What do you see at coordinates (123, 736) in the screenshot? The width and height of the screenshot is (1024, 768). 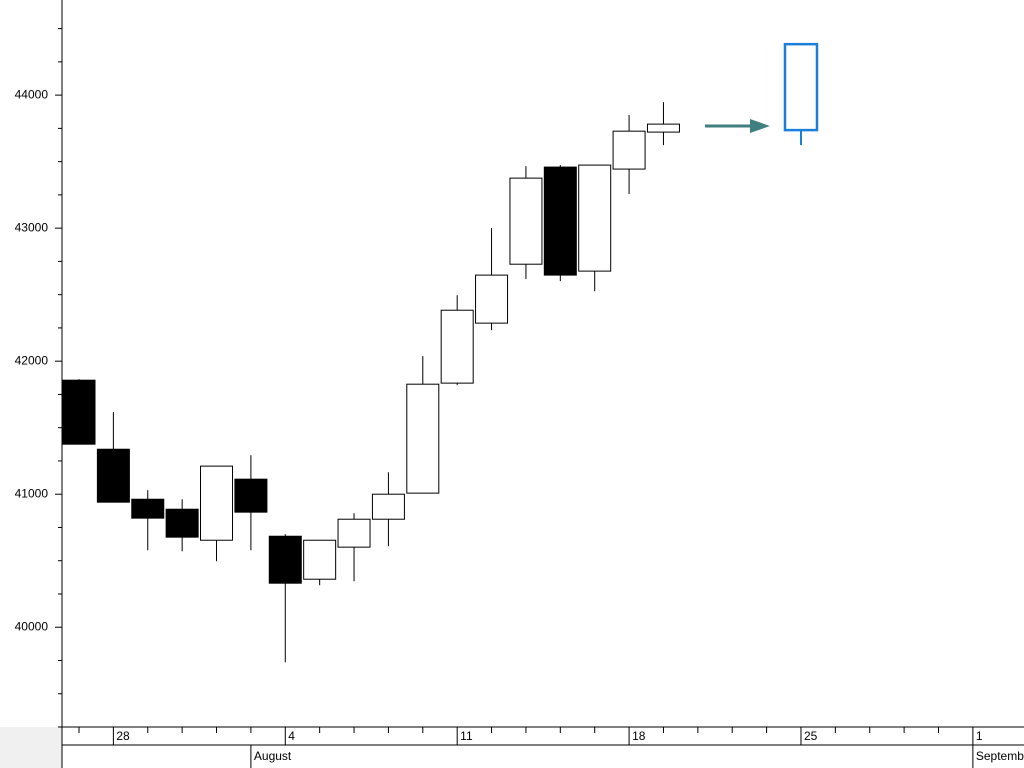 I see `x-tick-label: 28` at bounding box center [123, 736].